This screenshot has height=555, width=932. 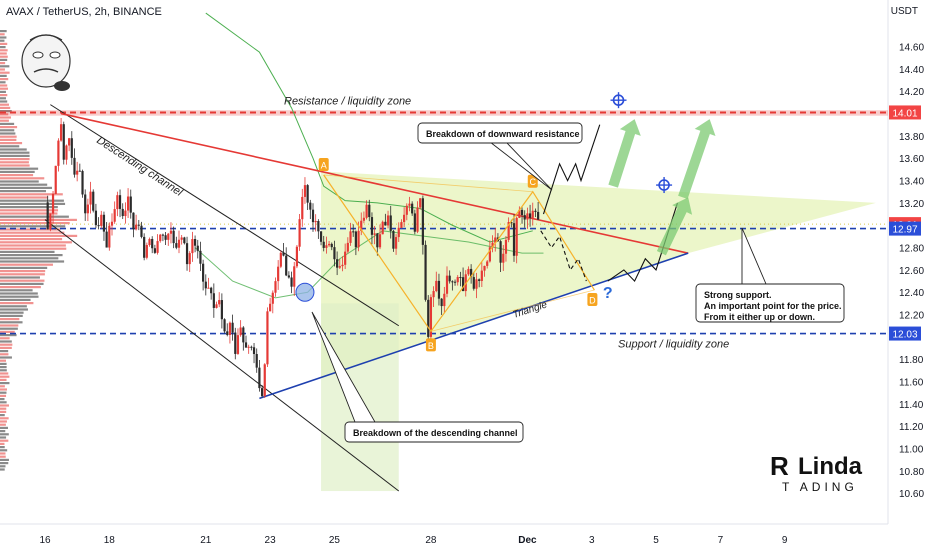 I want to click on avatar-hand, so click(x=62, y=86).